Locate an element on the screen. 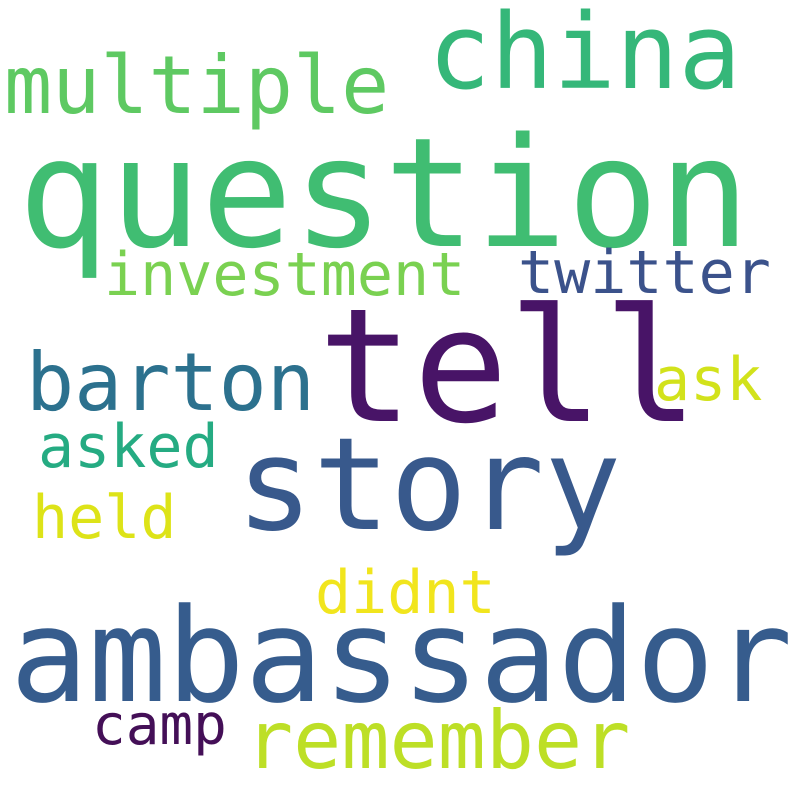 This screenshot has width=800, height=800. word-tell: tell is located at coordinates (508, 367).